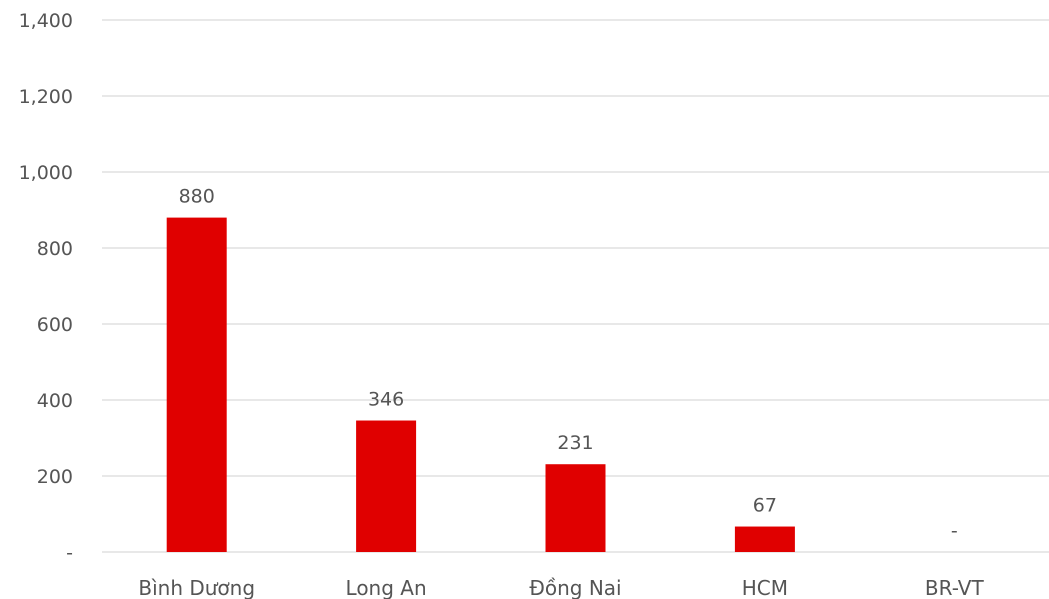 The width and height of the screenshot is (1049, 599). What do you see at coordinates (575, 587) in the screenshot?
I see `x-category-label: Đồng Nai` at bounding box center [575, 587].